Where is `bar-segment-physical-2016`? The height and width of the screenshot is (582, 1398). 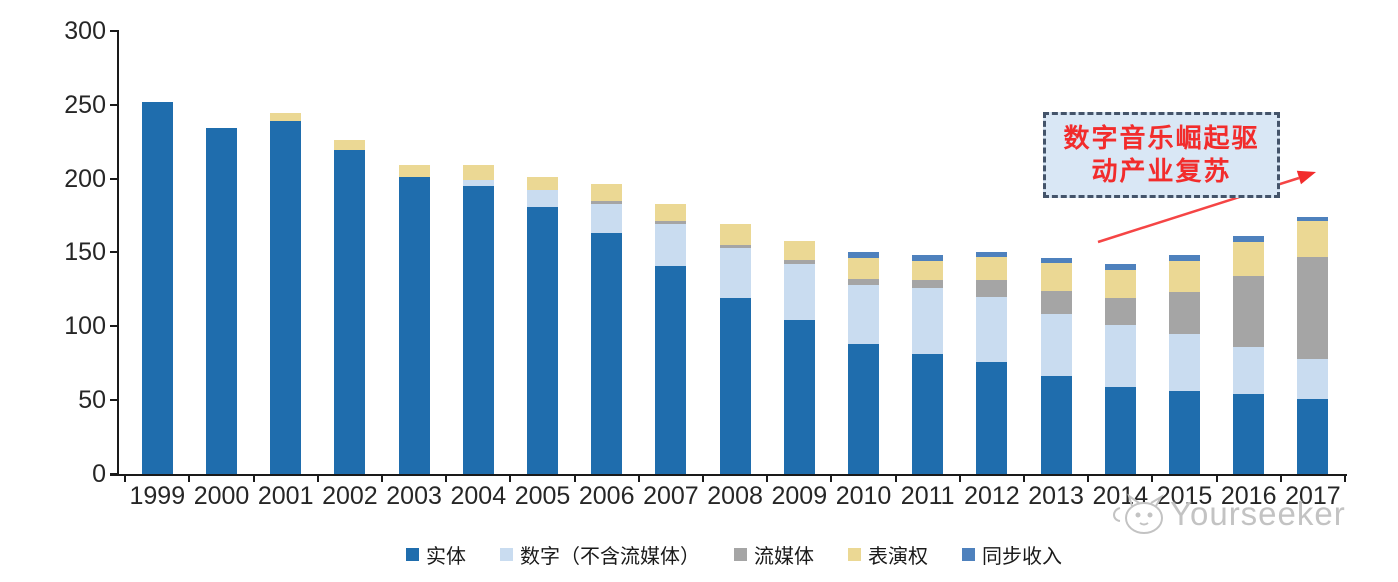
bar-segment-physical-2016 is located at coordinates (1249, 434).